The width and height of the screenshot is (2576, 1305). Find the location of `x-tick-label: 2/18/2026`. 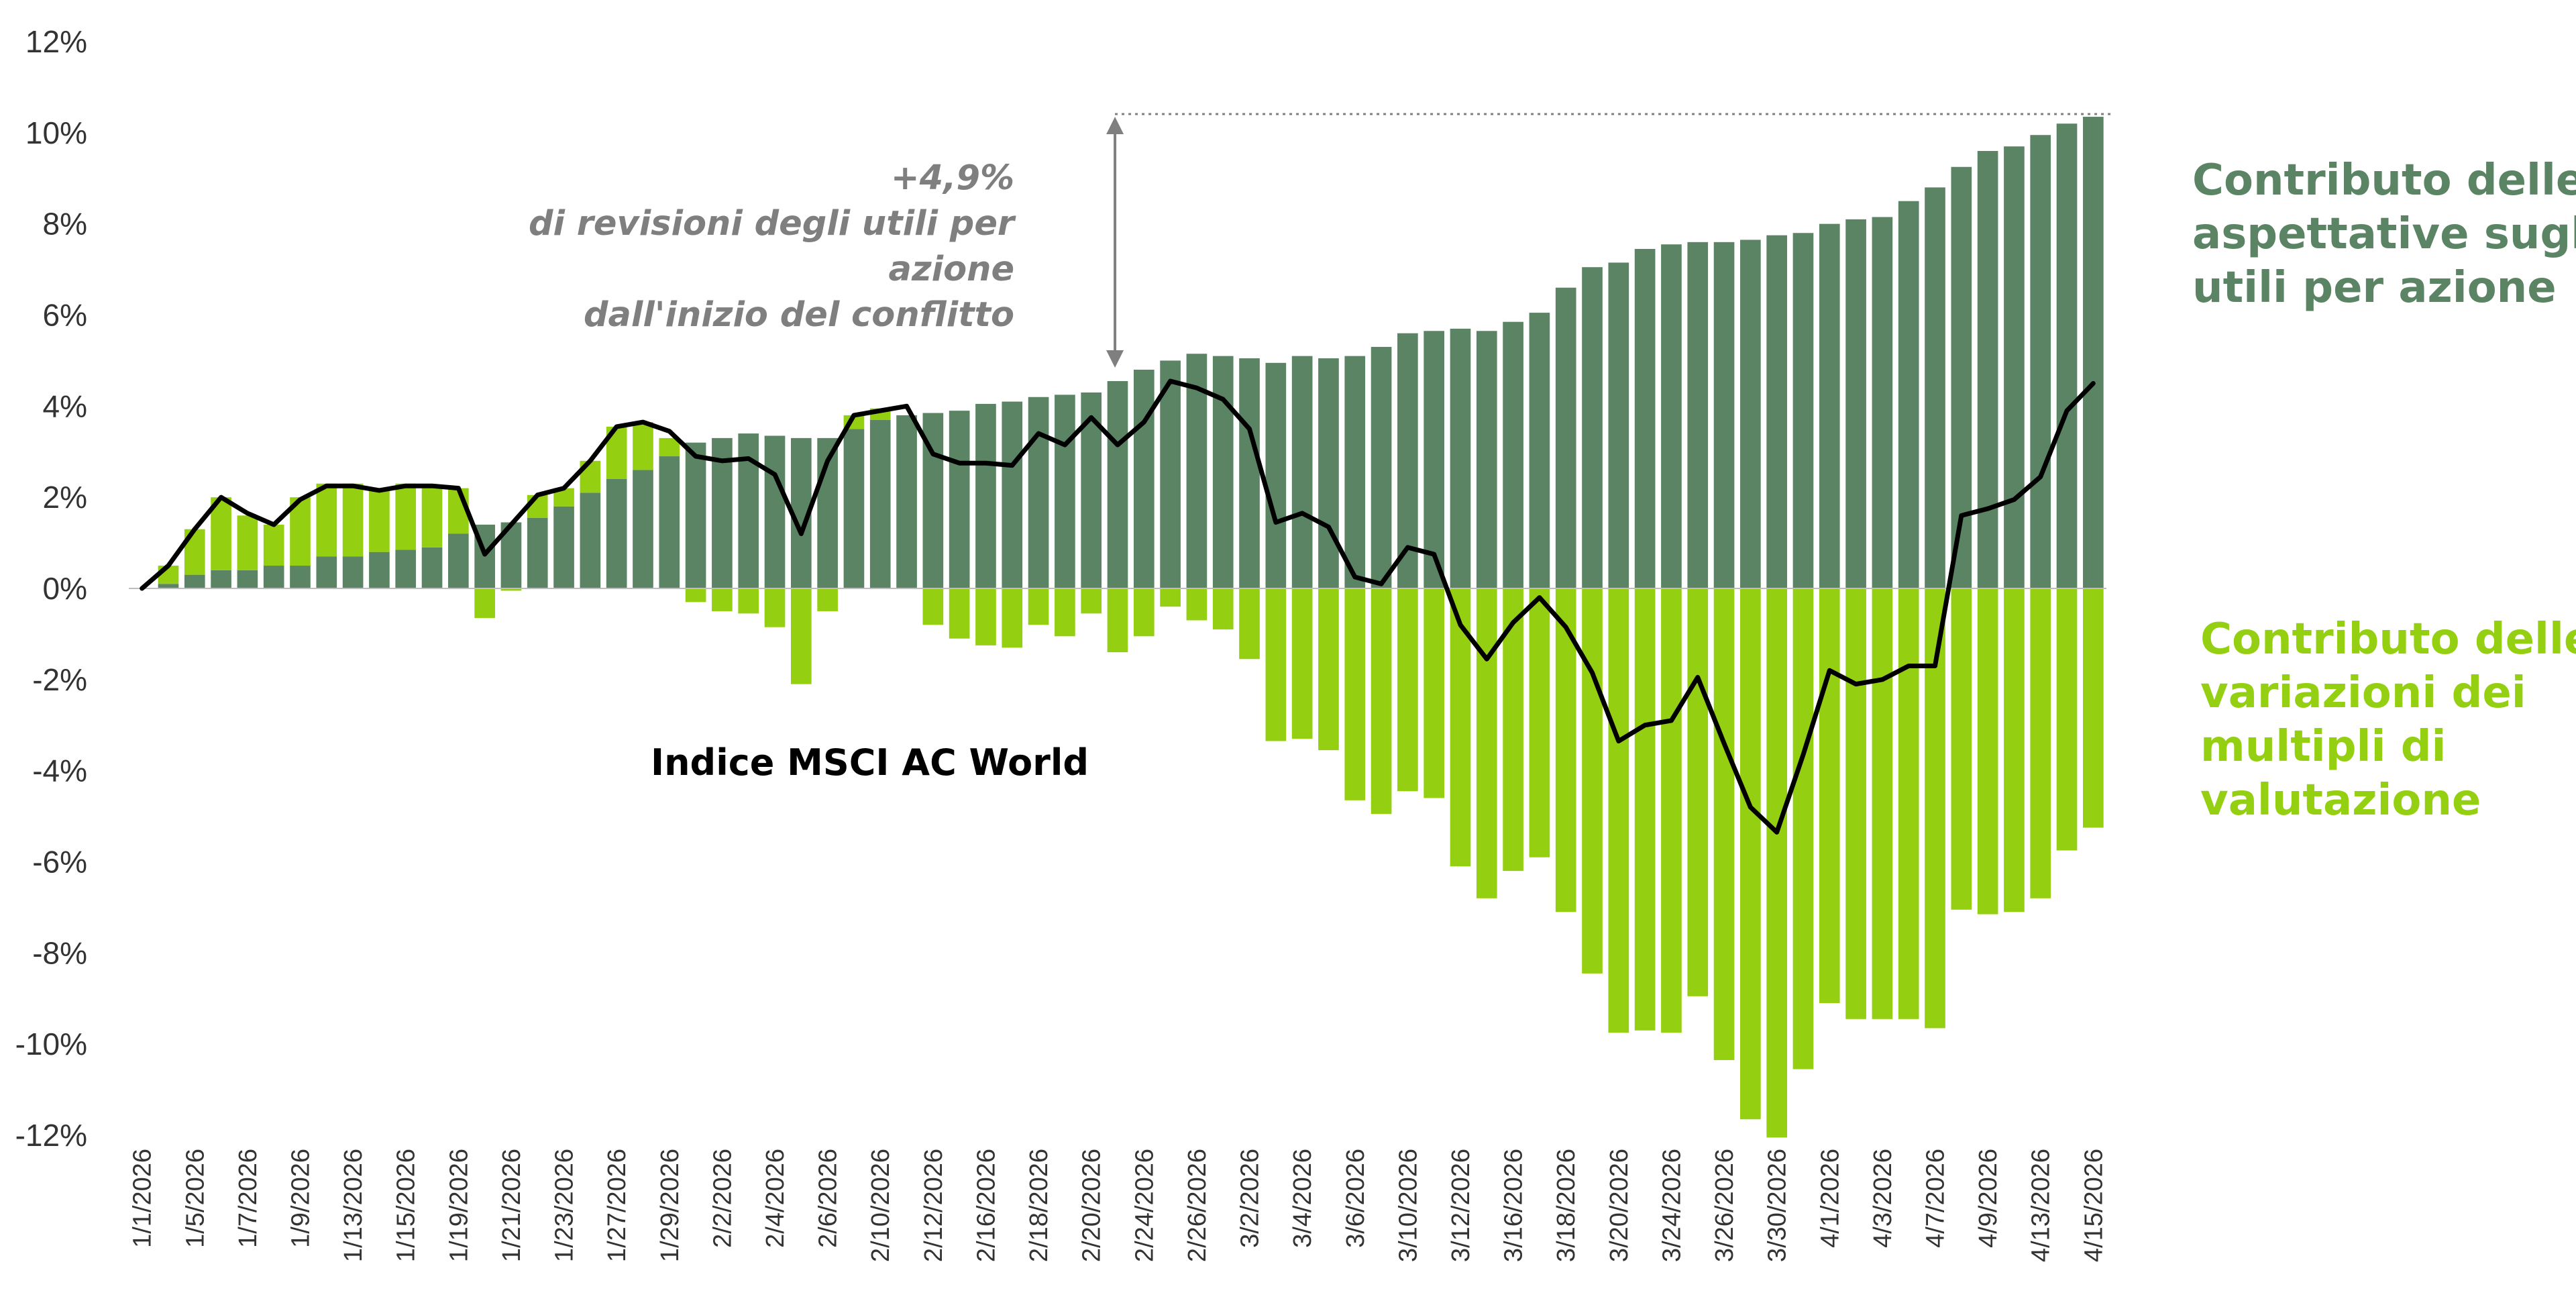

x-tick-label: 2/18/2026 is located at coordinates (1039, 1205).